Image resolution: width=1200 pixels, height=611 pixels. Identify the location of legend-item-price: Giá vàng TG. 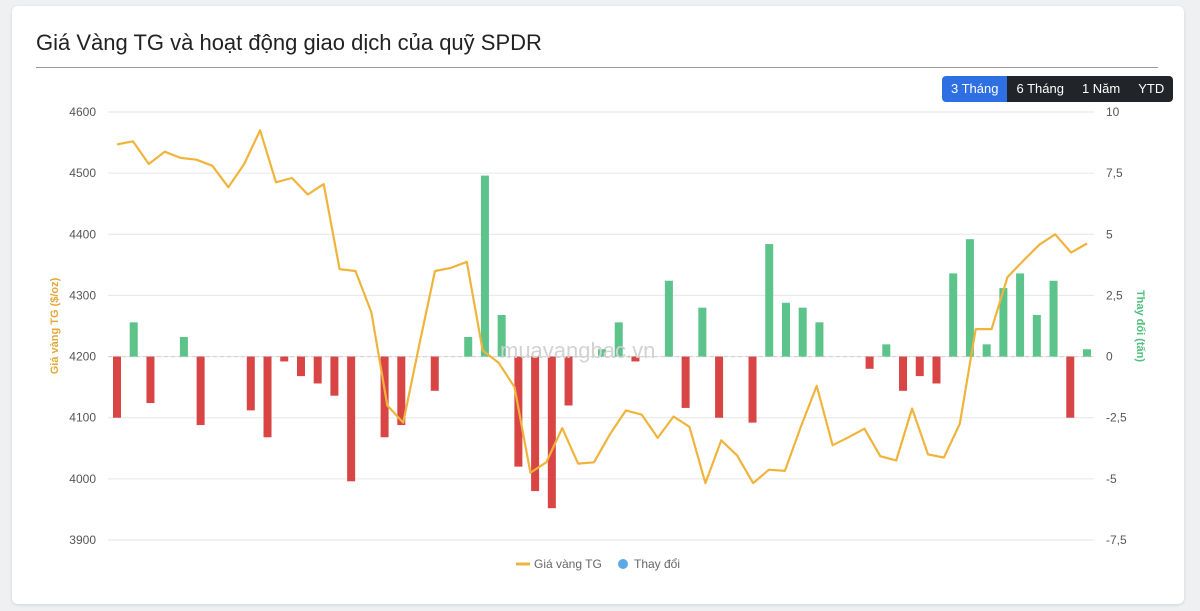
(559, 564).